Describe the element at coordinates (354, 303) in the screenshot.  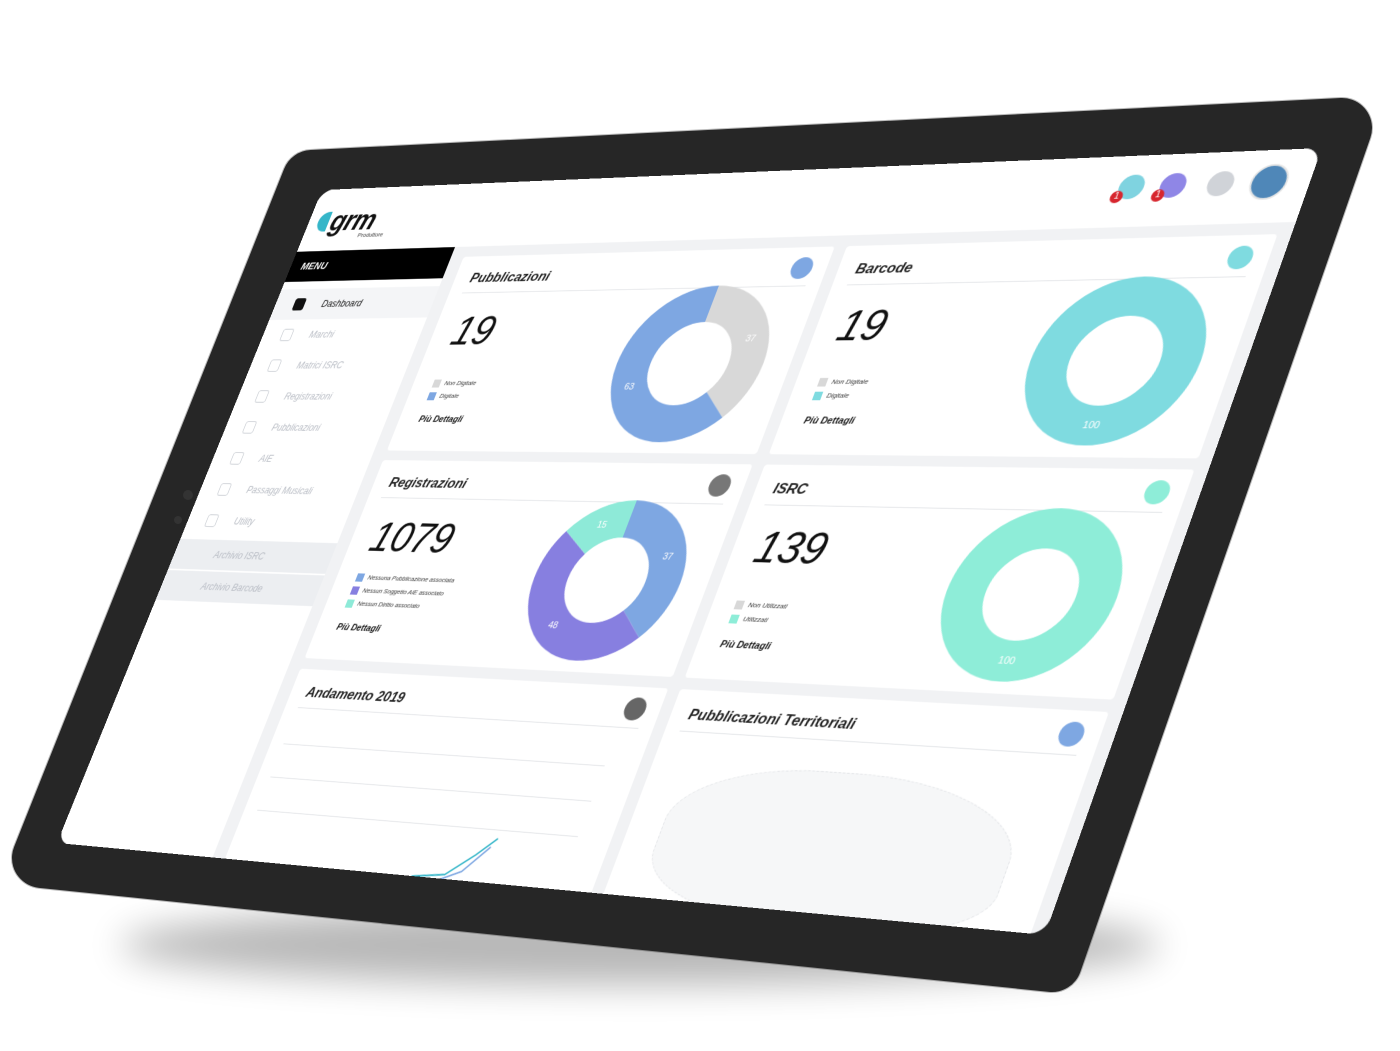
I see `menu-item: Dashboard` at that location.